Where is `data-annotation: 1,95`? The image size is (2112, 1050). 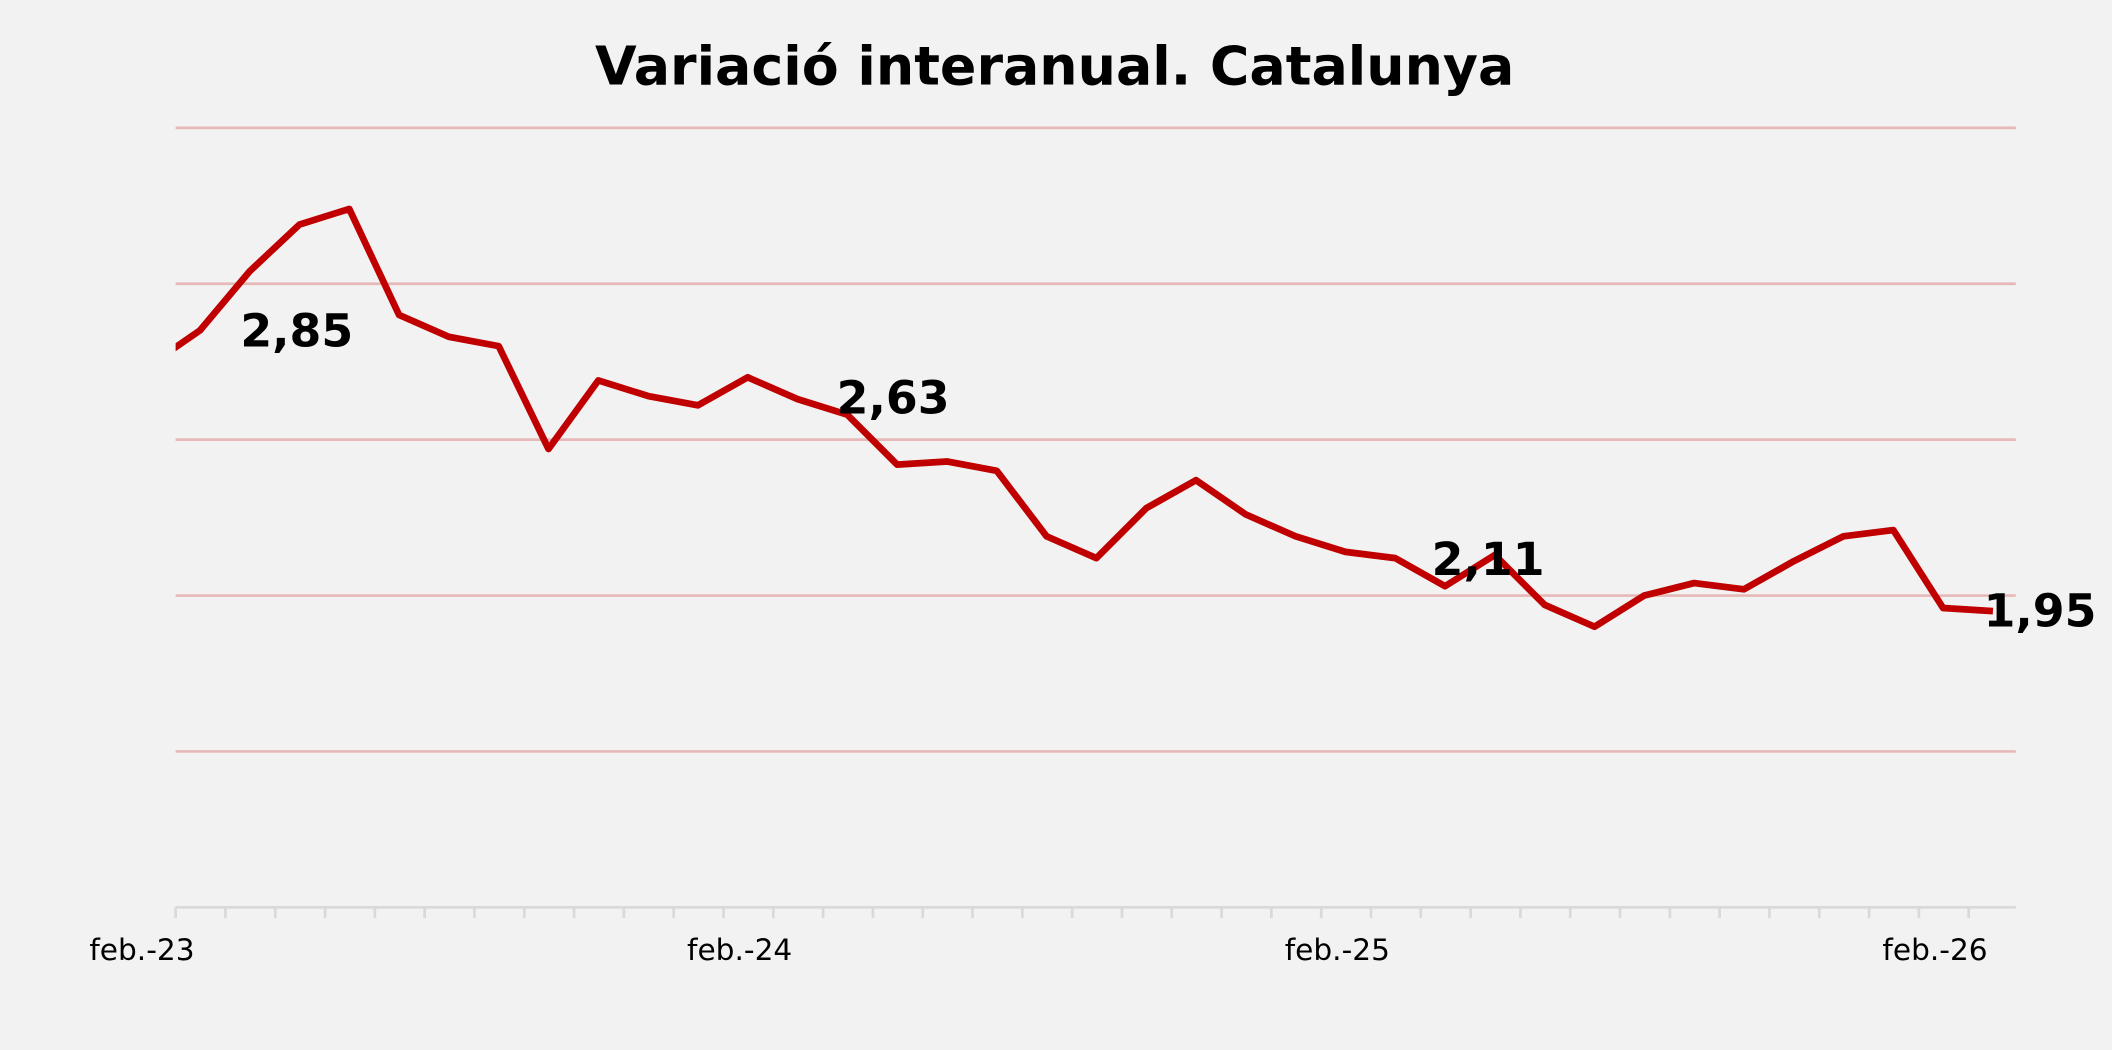
data-annotation: 1,95 is located at coordinates (2040, 610).